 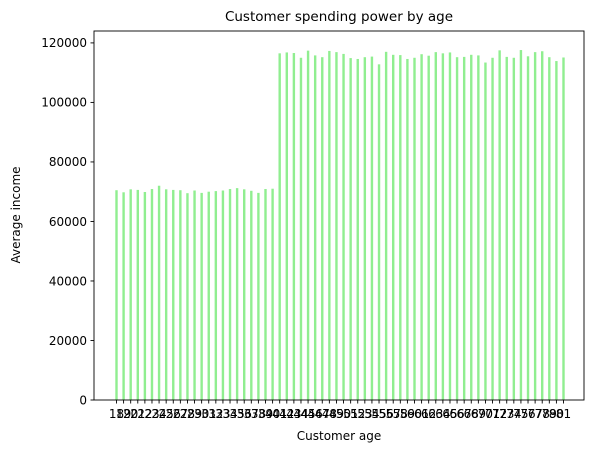 I want to click on x-tick-label-70: 70, so click(x=485, y=414).